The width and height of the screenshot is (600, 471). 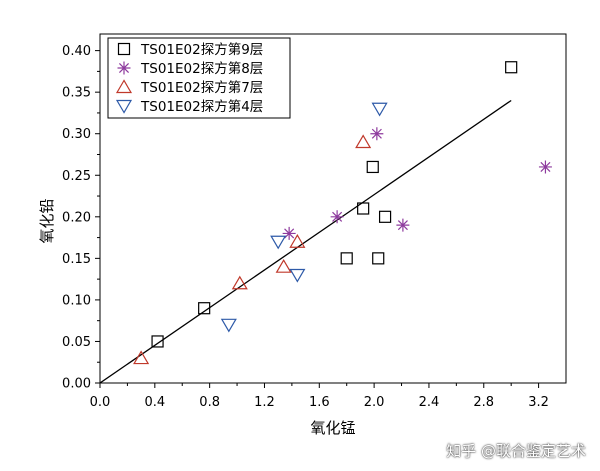 What do you see at coordinates (76, 51) in the screenshot?
I see `y-tick-label: 0.40` at bounding box center [76, 51].